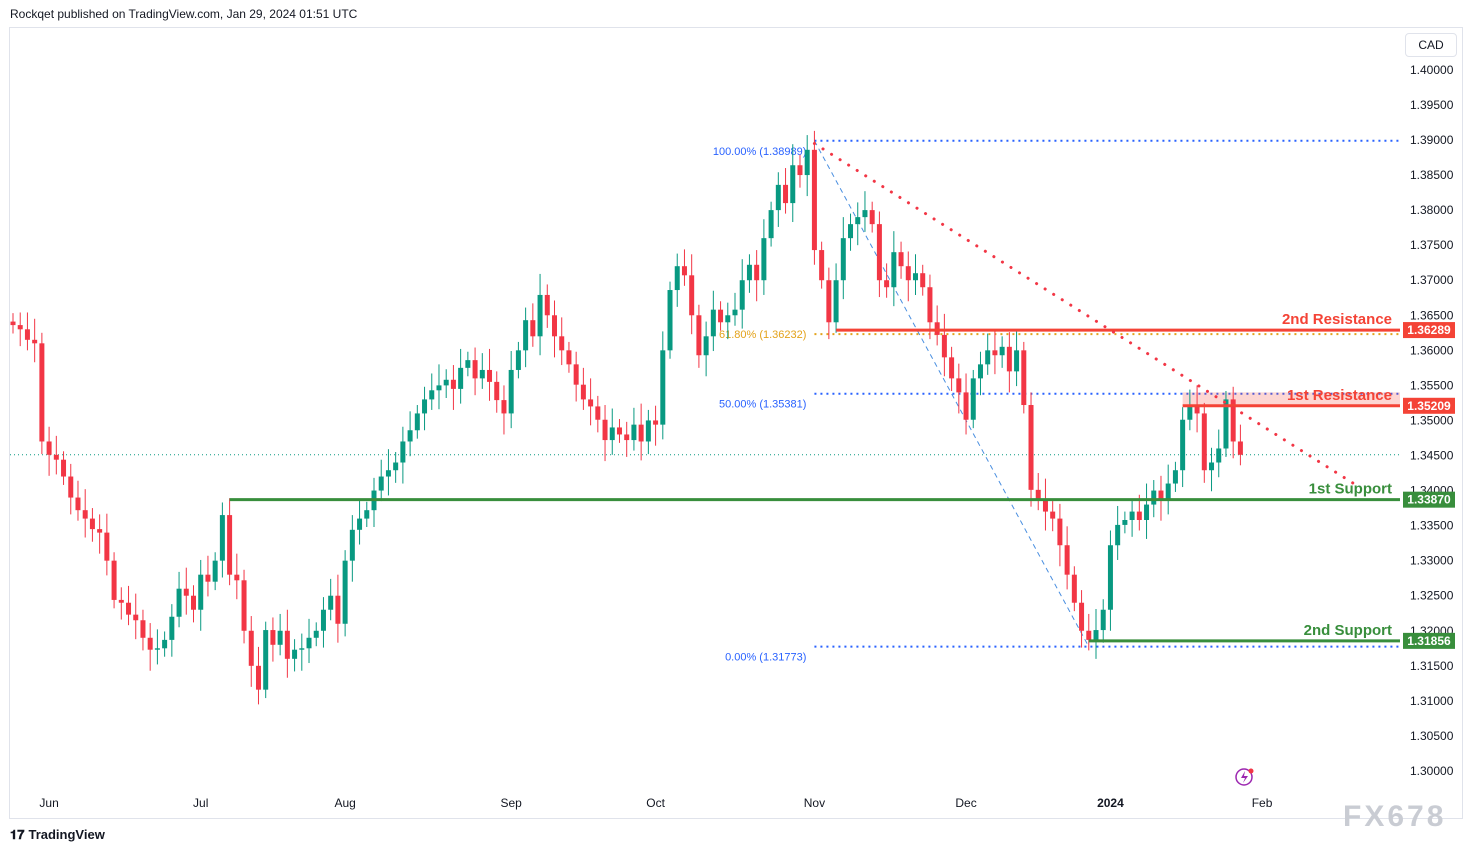  Describe the element at coordinates (200, 803) in the screenshot. I see `x-tick-label: Jul` at that location.